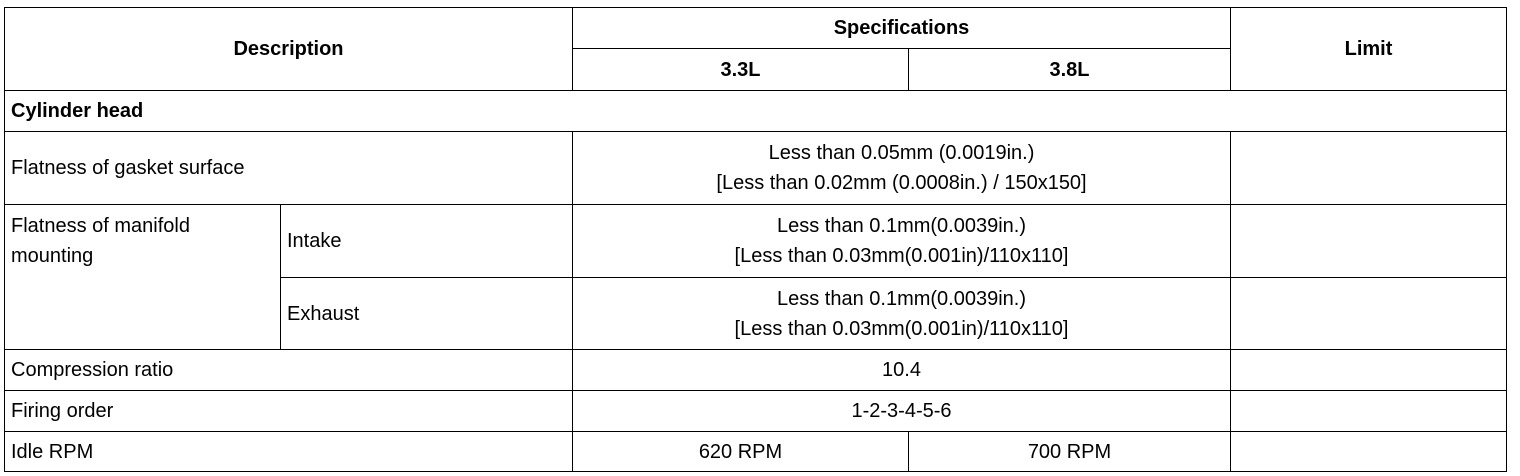 The height and width of the screenshot is (476, 1520). Describe the element at coordinates (1369, 49) in the screenshot. I see `header-cell: Limit` at that location.